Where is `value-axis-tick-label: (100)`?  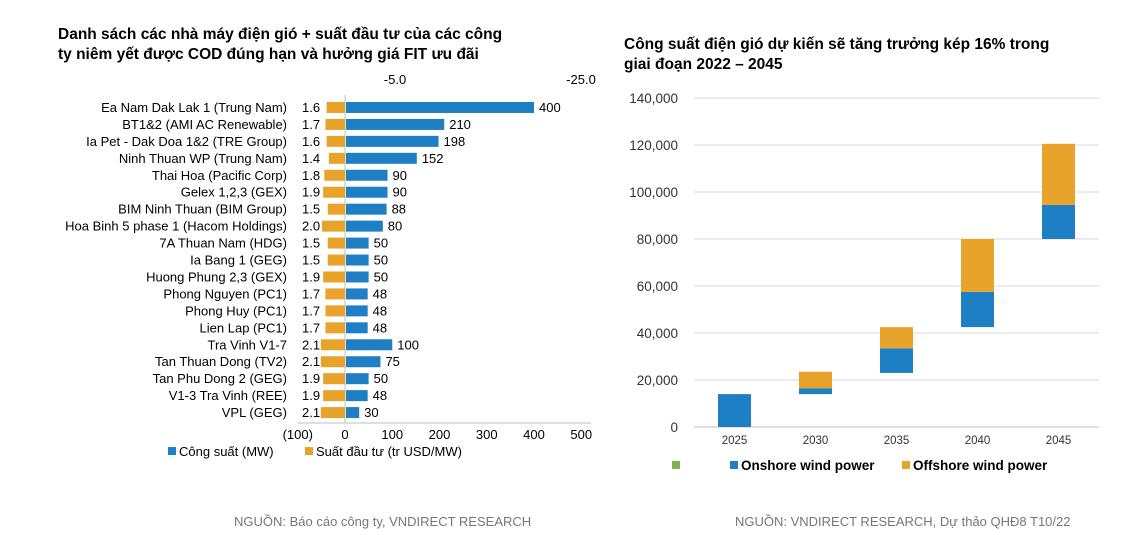 value-axis-tick-label: (100) is located at coordinates (298, 434).